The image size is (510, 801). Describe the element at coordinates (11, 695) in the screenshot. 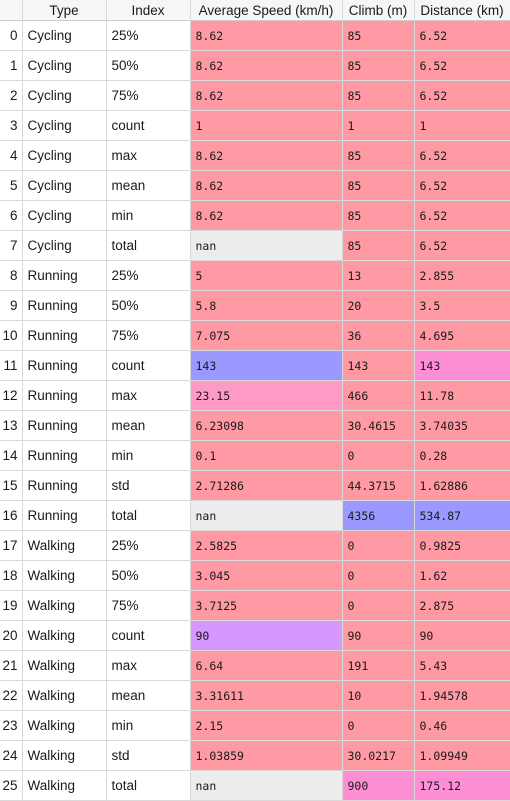

I see `row-index-cell: 22` at that location.